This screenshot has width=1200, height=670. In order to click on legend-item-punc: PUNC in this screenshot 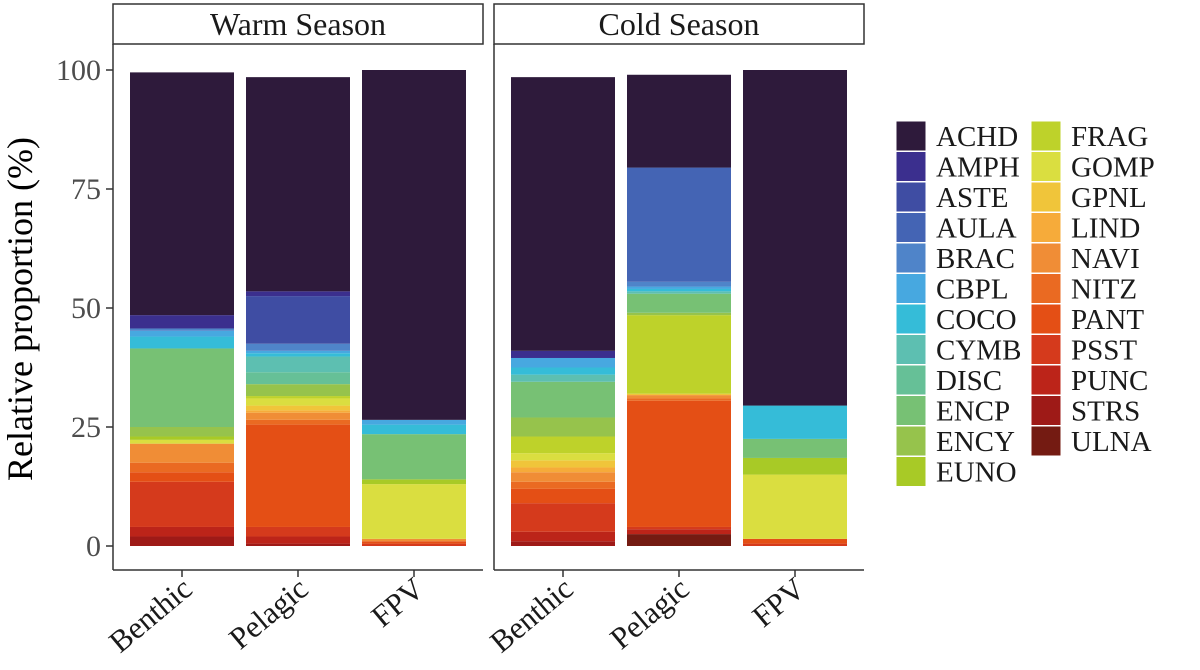, I will do `click(1089, 380)`.